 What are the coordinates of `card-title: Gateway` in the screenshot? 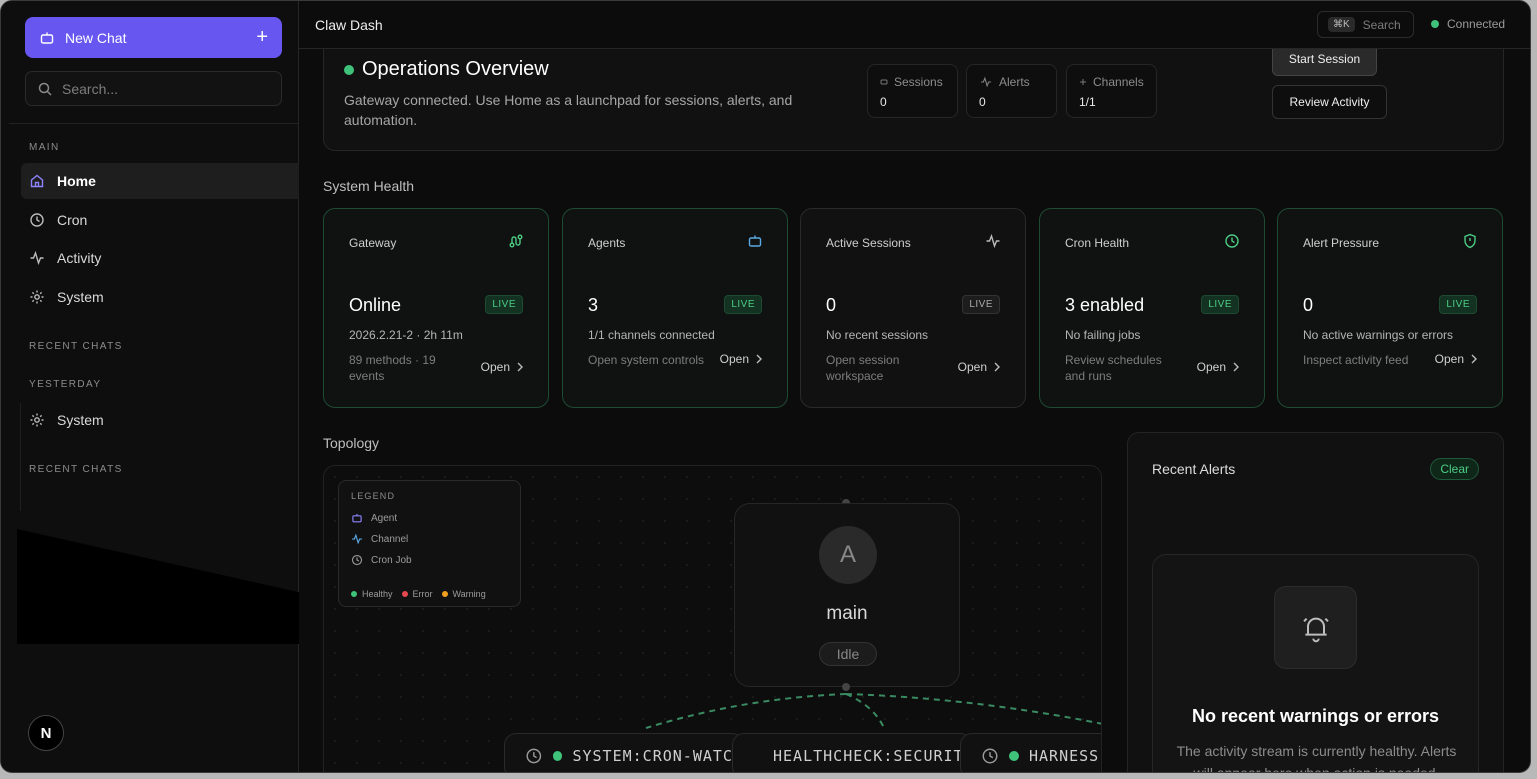 It's located at (373, 243).